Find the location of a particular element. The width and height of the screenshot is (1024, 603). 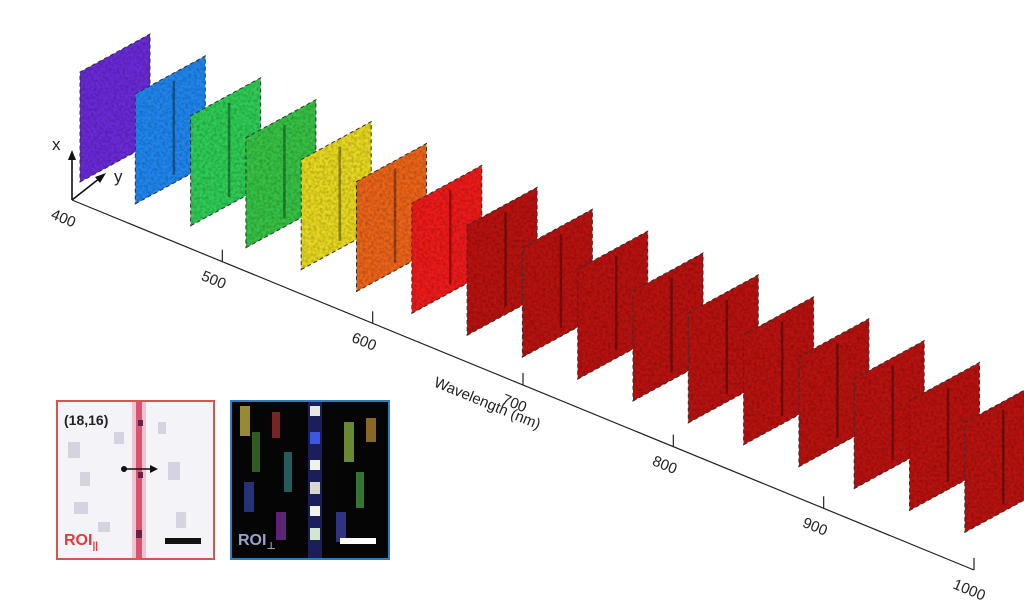

roi-parallel-inset: (18,16) ROI|| is located at coordinates (135, 480).